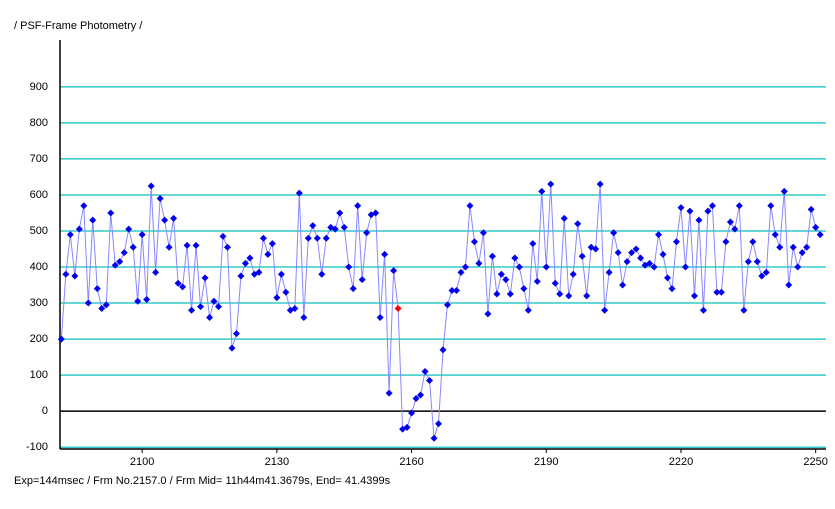  Describe the element at coordinates (546, 462) in the screenshot. I see `x-tick-label: 2190` at that location.